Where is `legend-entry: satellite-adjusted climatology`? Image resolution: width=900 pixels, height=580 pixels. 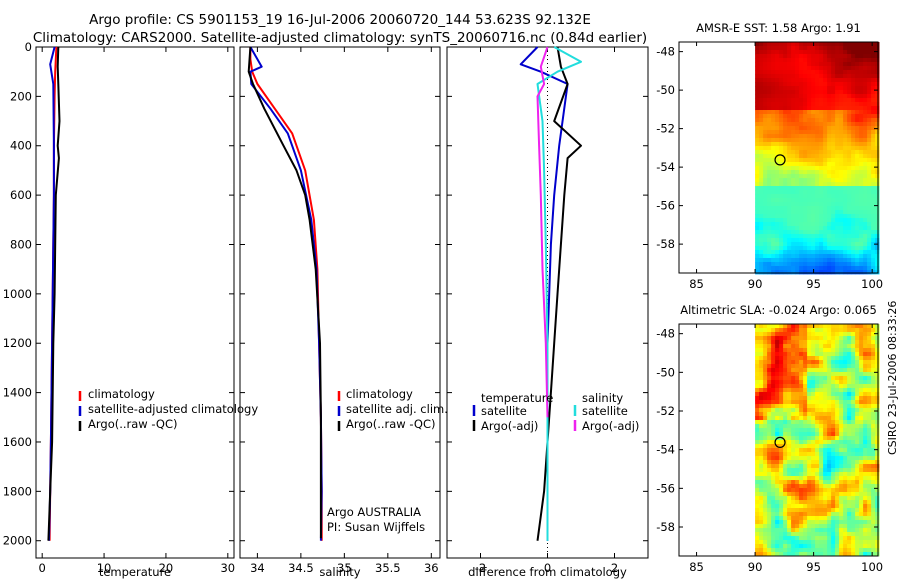
legend-entry: satellite-adjusted climatology is located at coordinates (173, 409).